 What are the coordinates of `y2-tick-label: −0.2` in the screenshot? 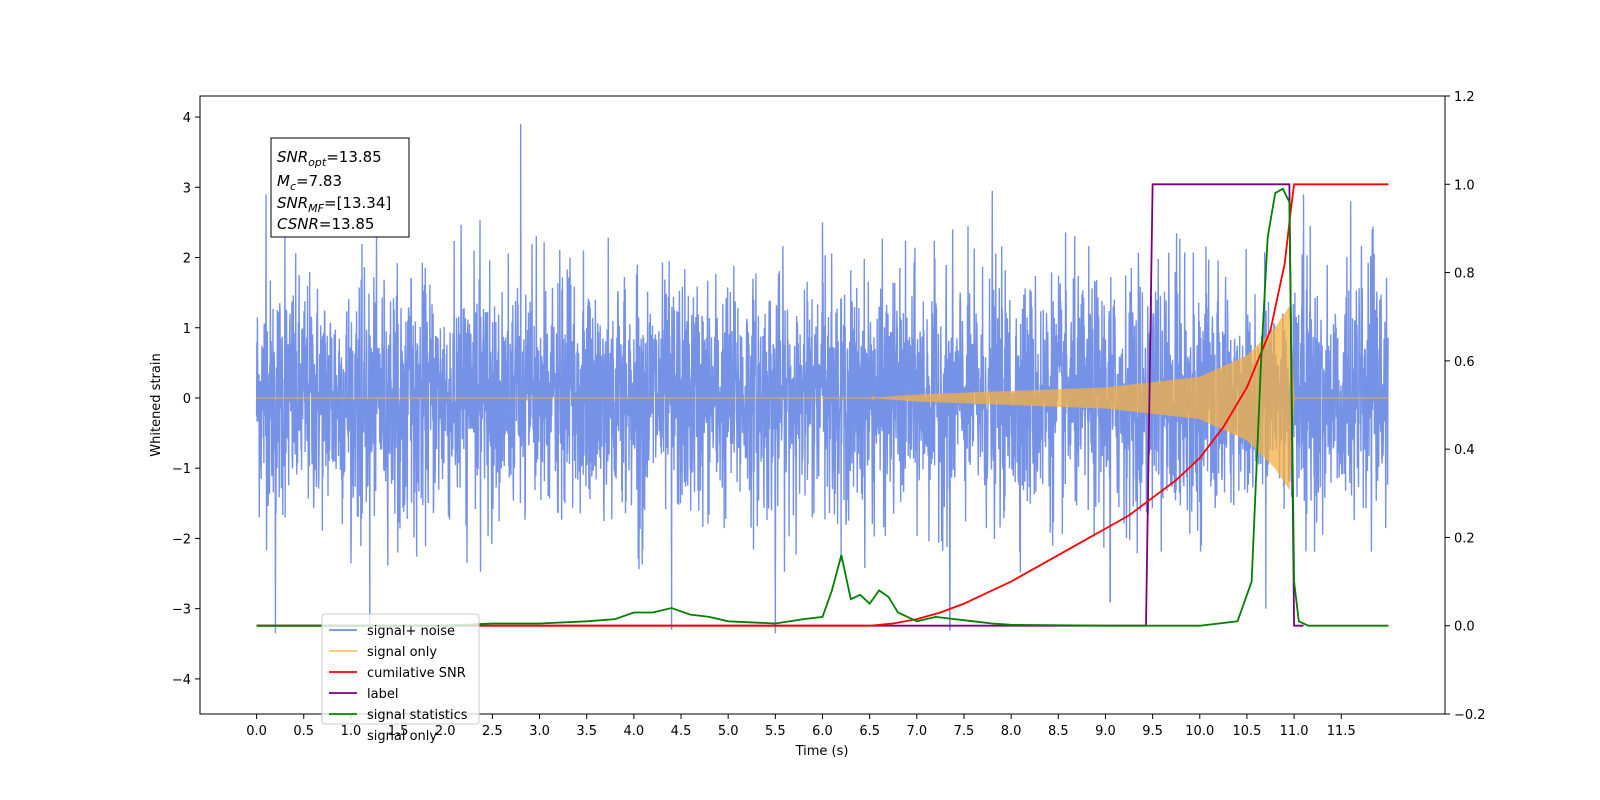 It's located at (1470, 715).